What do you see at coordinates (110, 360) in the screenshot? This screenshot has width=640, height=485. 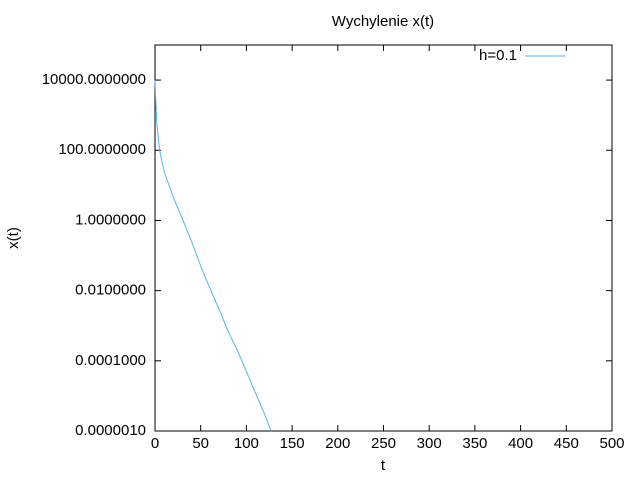 I see `y-tick-label: 0.0001000` at bounding box center [110, 360].